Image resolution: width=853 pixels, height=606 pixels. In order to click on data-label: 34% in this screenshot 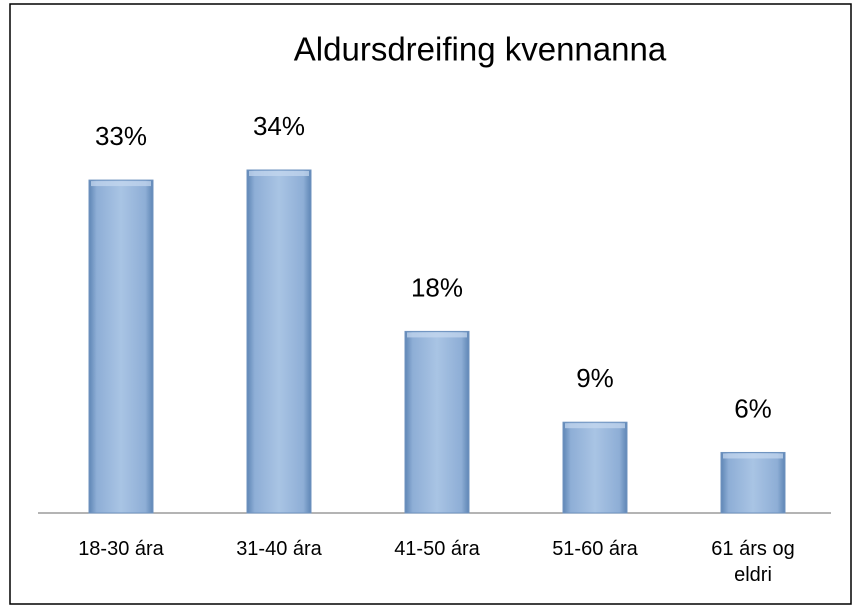, I will do `click(279, 126)`.